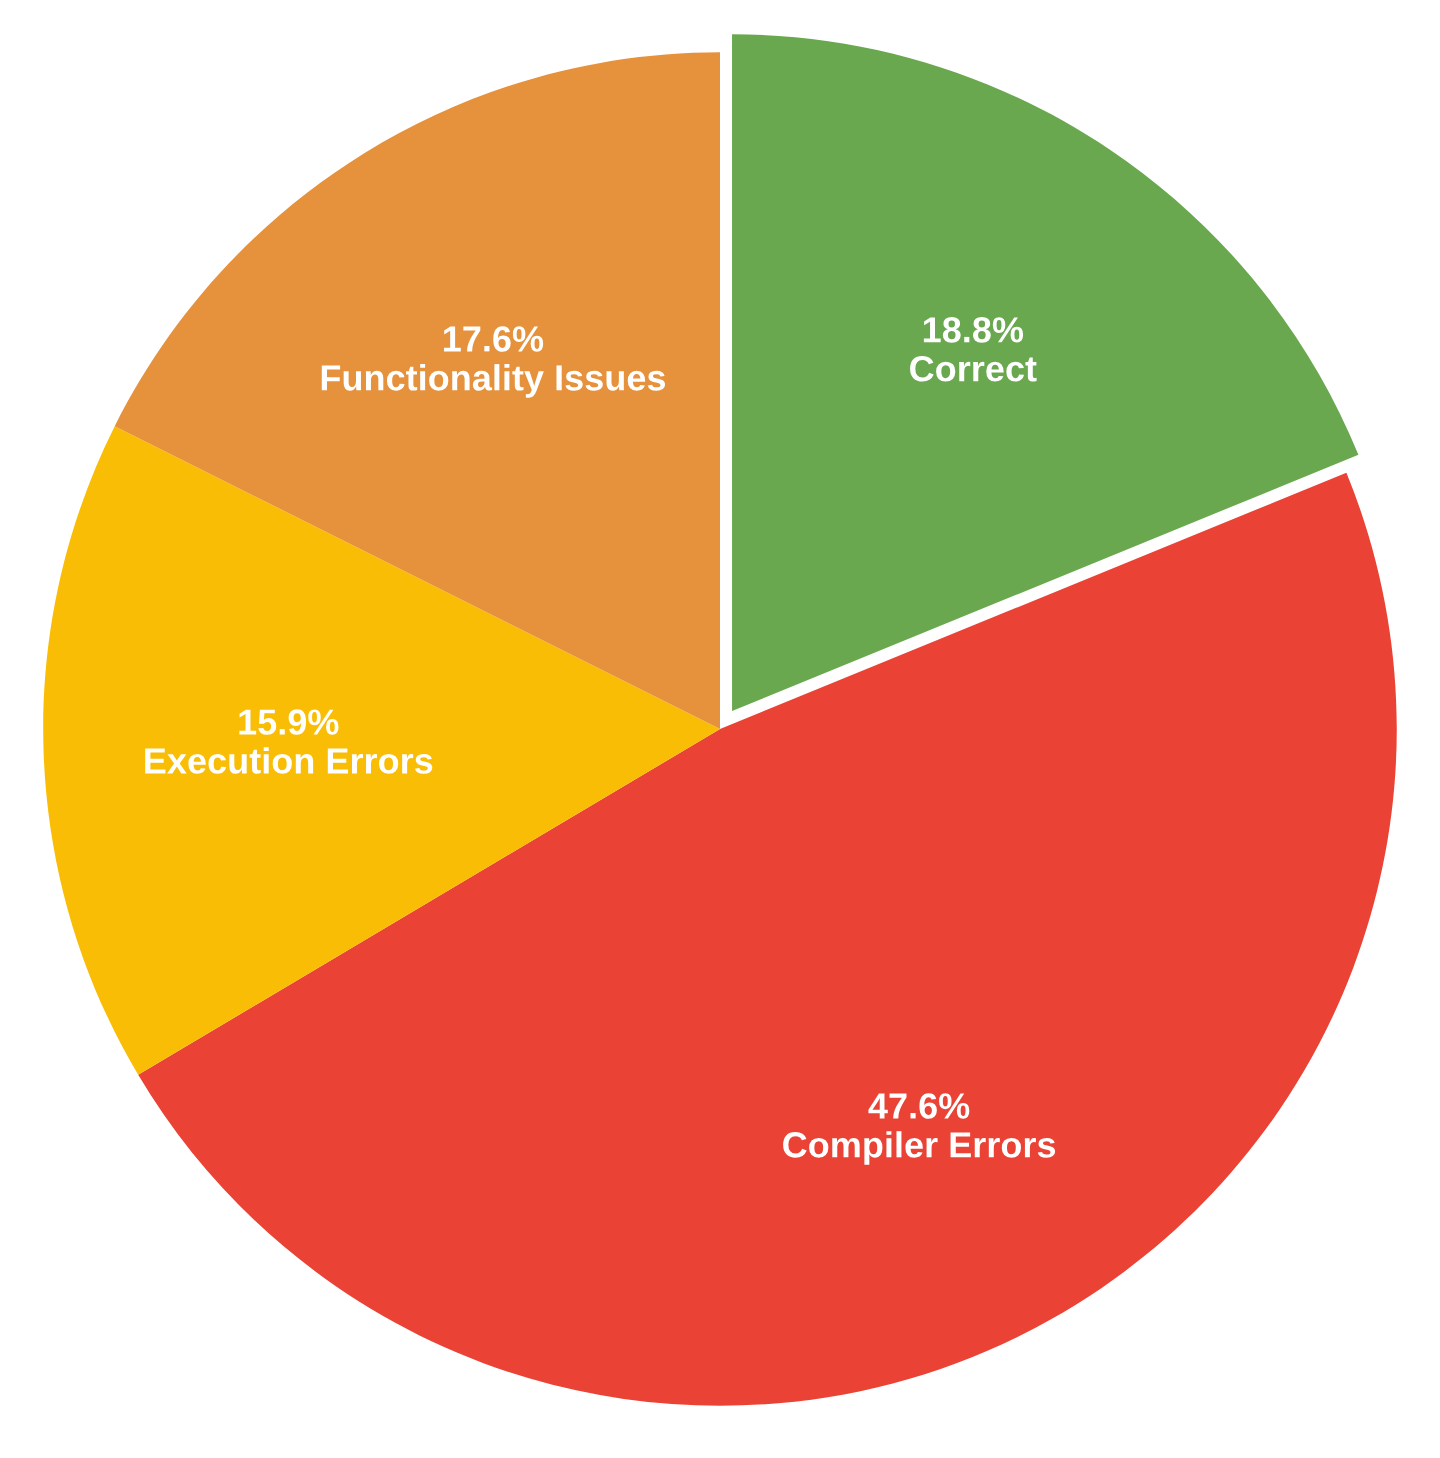 The image size is (1440, 1458). Describe the element at coordinates (973, 368) in the screenshot. I see `slice-label: Correct` at that location.